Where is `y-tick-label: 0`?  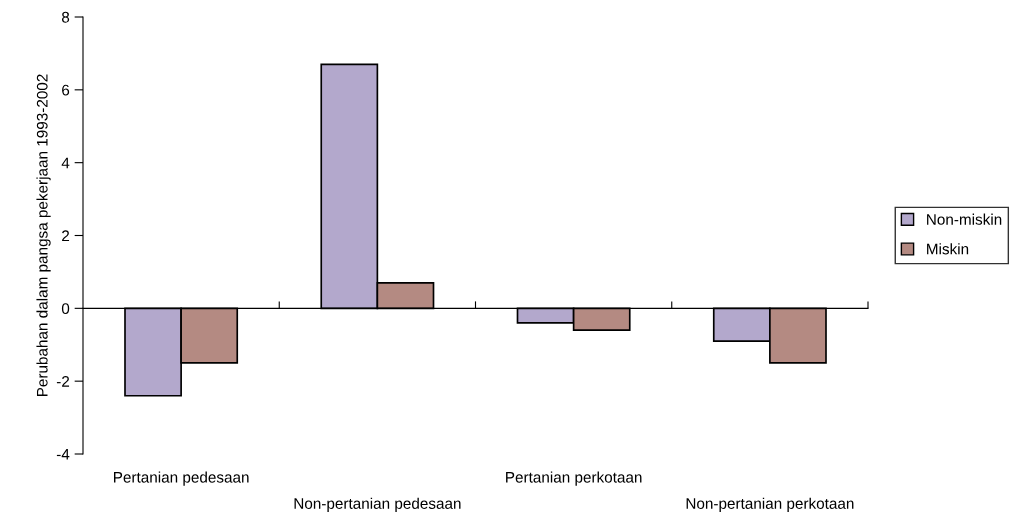 y-tick-label: 0 is located at coordinates (65, 309).